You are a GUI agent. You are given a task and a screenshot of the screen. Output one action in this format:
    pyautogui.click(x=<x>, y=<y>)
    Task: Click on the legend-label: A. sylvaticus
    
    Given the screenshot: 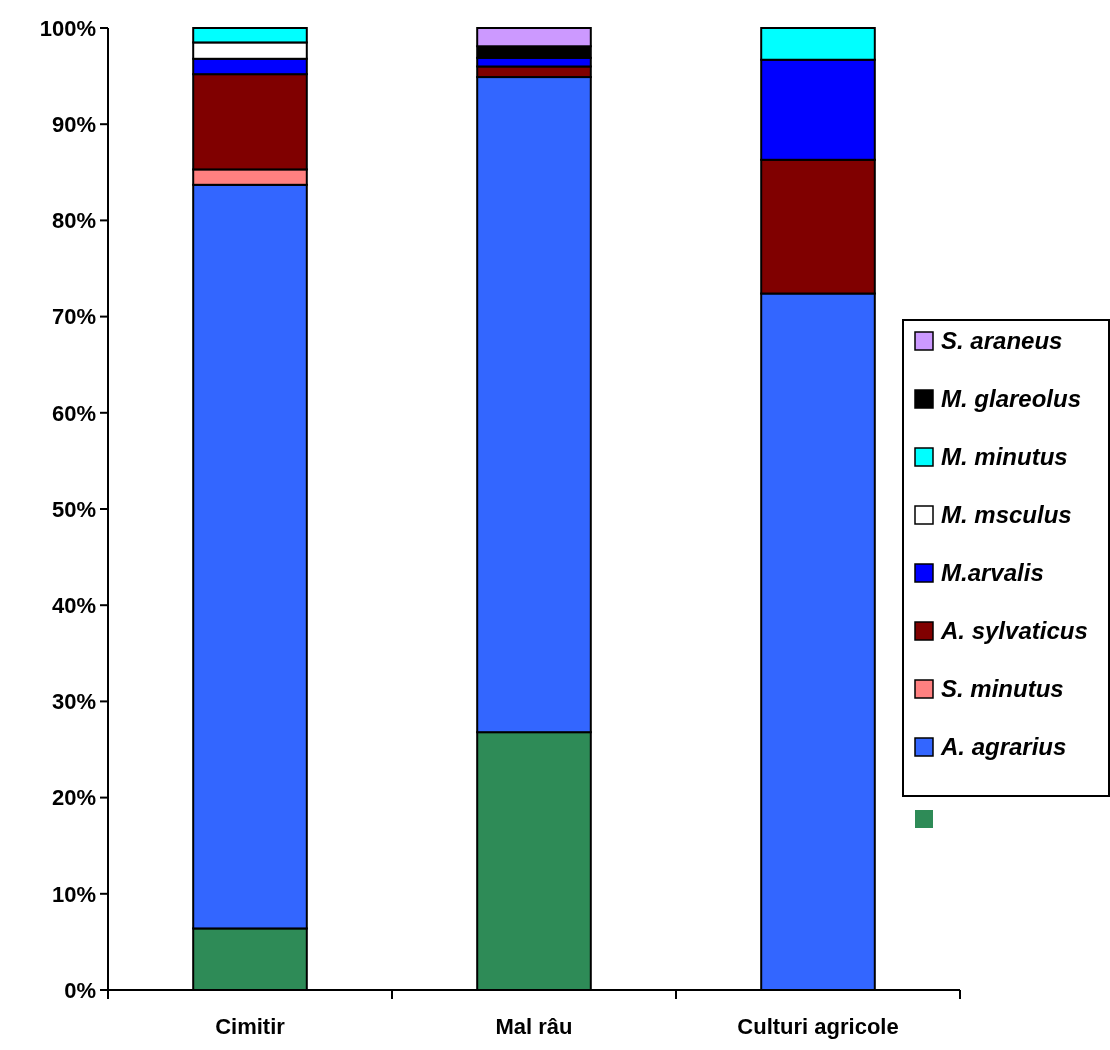 What is the action you would take?
    pyautogui.click(x=1014, y=631)
    